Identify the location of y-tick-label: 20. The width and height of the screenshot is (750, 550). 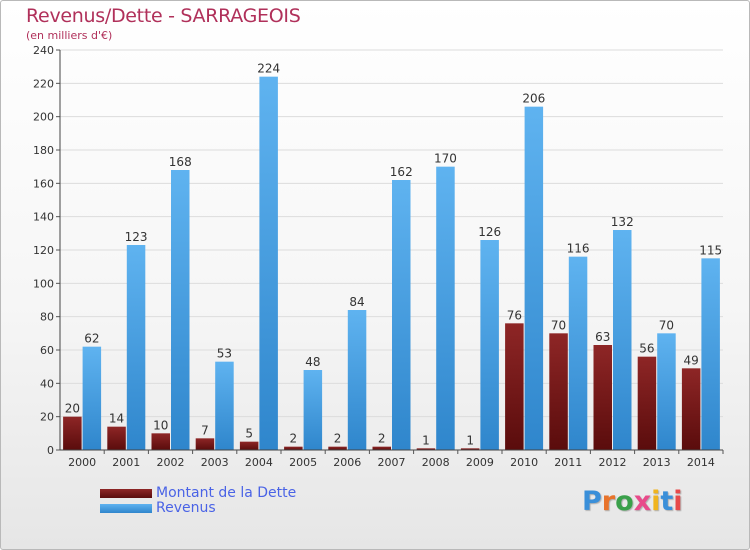
(47, 417).